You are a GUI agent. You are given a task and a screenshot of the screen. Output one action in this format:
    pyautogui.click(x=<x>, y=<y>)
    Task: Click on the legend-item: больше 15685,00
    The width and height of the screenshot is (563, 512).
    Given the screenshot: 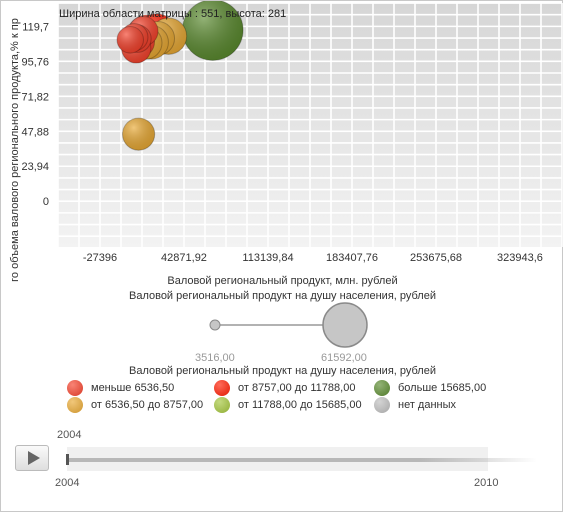 What is the action you would take?
    pyautogui.click(x=430, y=388)
    